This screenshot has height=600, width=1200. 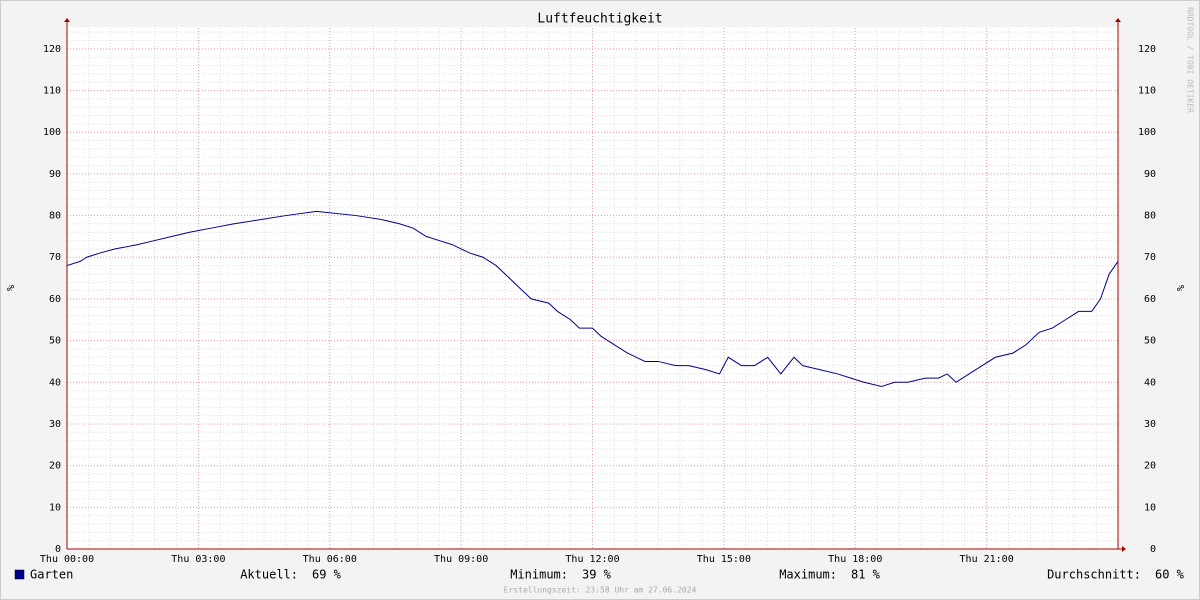 What do you see at coordinates (55, 174) in the screenshot?
I see `y-tick-label: 90` at bounding box center [55, 174].